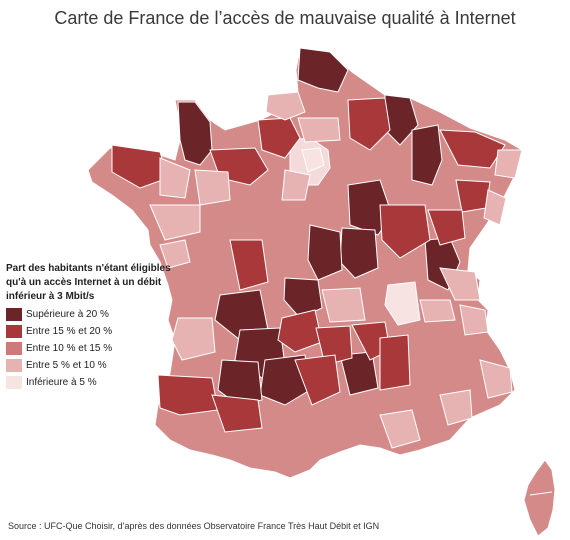  What do you see at coordinates (66, 365) in the screenshot?
I see `legend-label: Entre 5 % et 10 %` at bounding box center [66, 365].